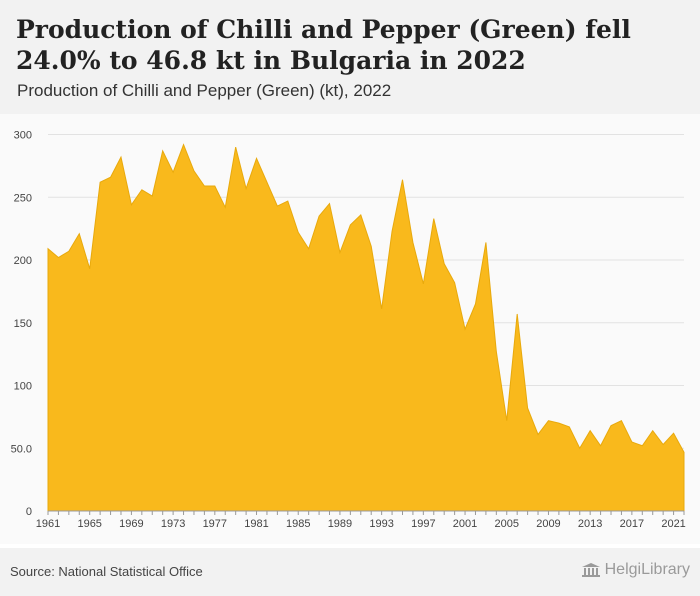 Image resolution: width=700 pixels, height=596 pixels. What do you see at coordinates (507, 524) in the screenshot?
I see `x-tick-label: 2005` at bounding box center [507, 524].